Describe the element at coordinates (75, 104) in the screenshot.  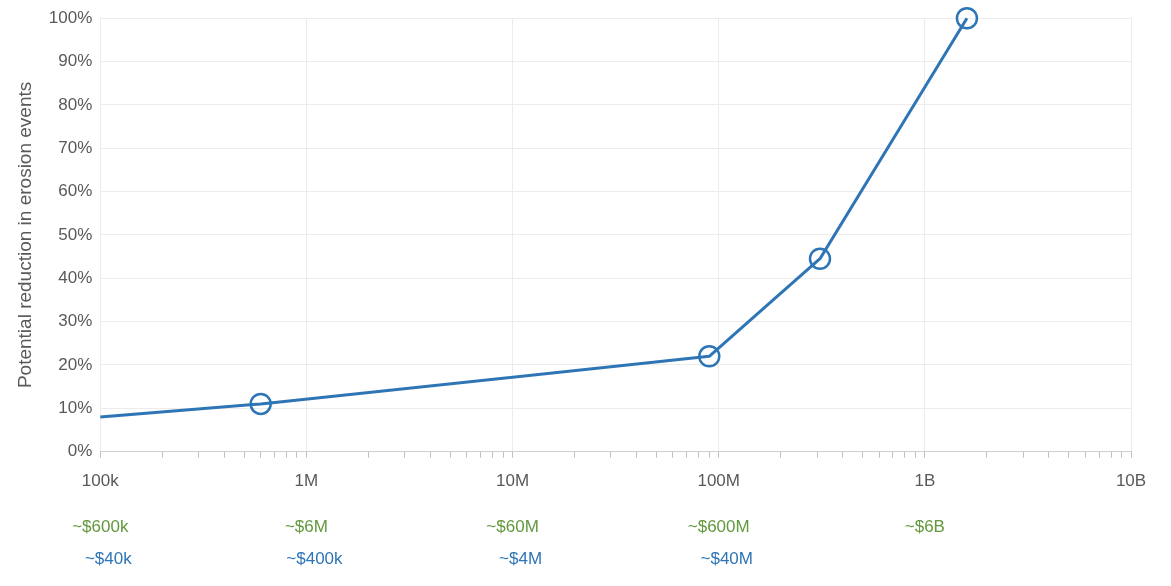
I see `y-tick-label: 80%` at that location.